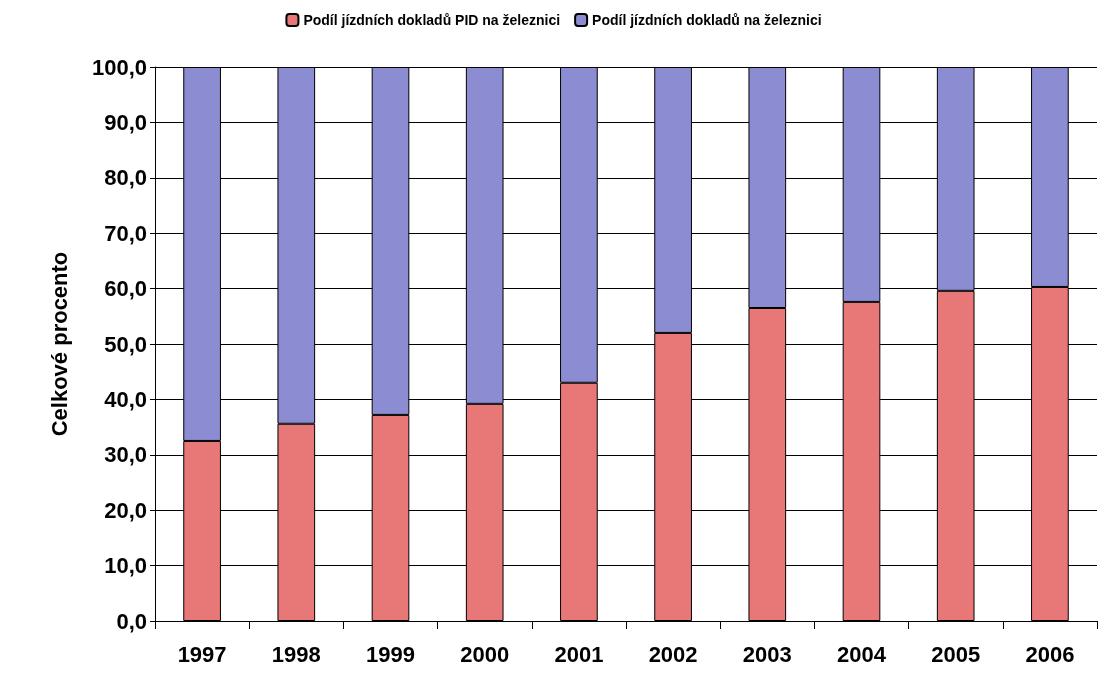 Image resolution: width=1107 pixels, height=679 pixels. I want to click on x-tick-label: 2005, so click(956, 654).